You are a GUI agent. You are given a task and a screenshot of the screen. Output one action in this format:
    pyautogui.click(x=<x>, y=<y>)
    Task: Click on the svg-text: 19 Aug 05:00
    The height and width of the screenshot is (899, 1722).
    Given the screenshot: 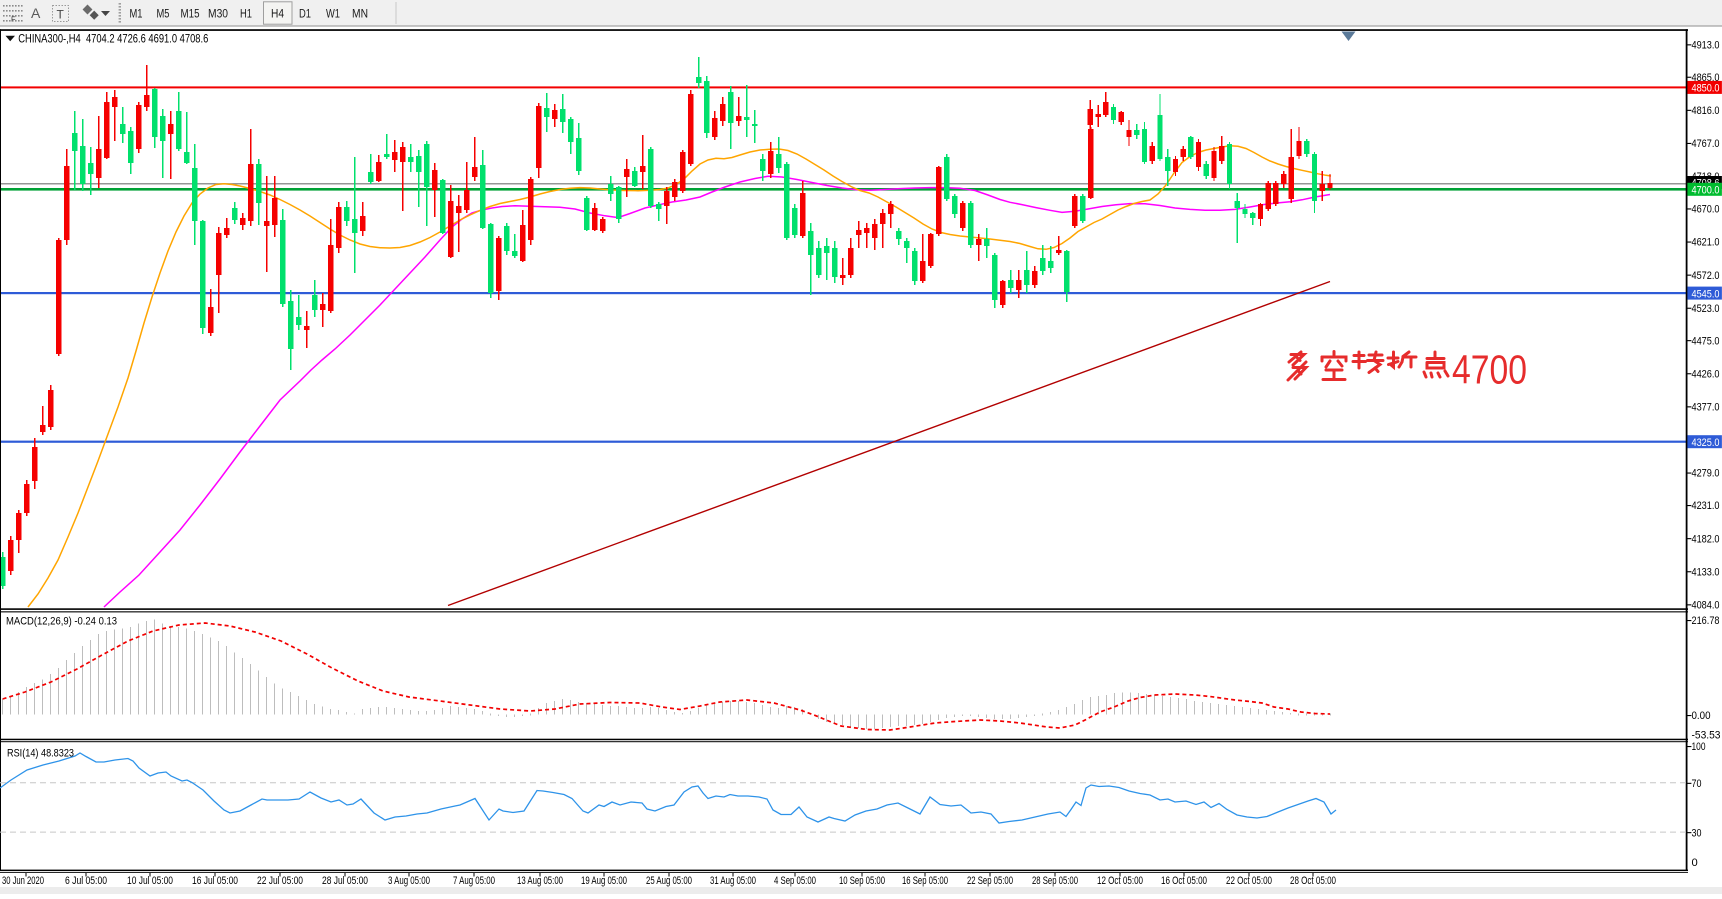 What is the action you would take?
    pyautogui.click(x=604, y=881)
    